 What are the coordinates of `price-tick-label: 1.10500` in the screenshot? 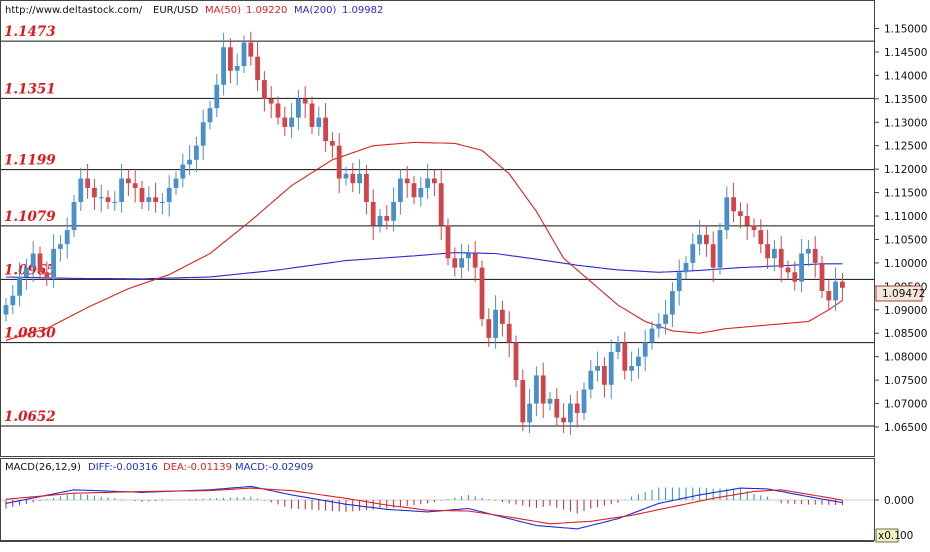 It's located at (905, 240).